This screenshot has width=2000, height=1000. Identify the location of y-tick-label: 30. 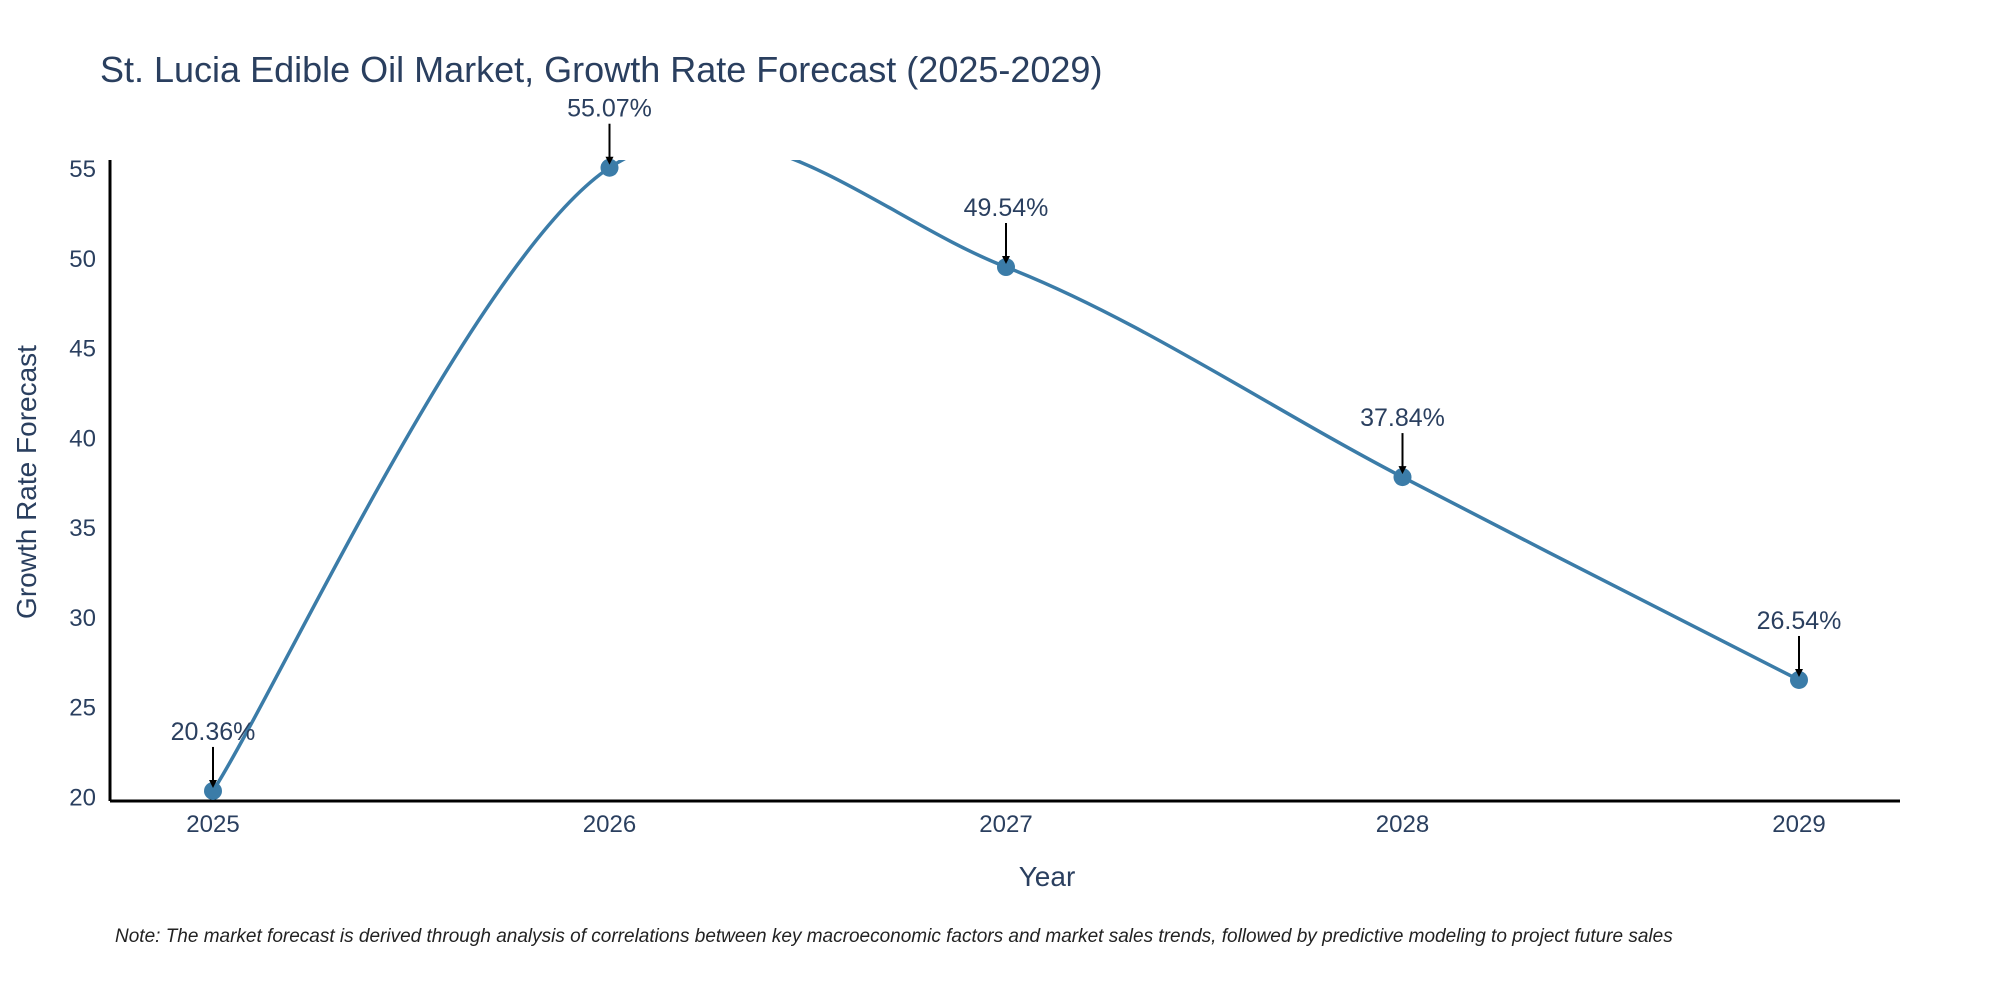
(82, 618).